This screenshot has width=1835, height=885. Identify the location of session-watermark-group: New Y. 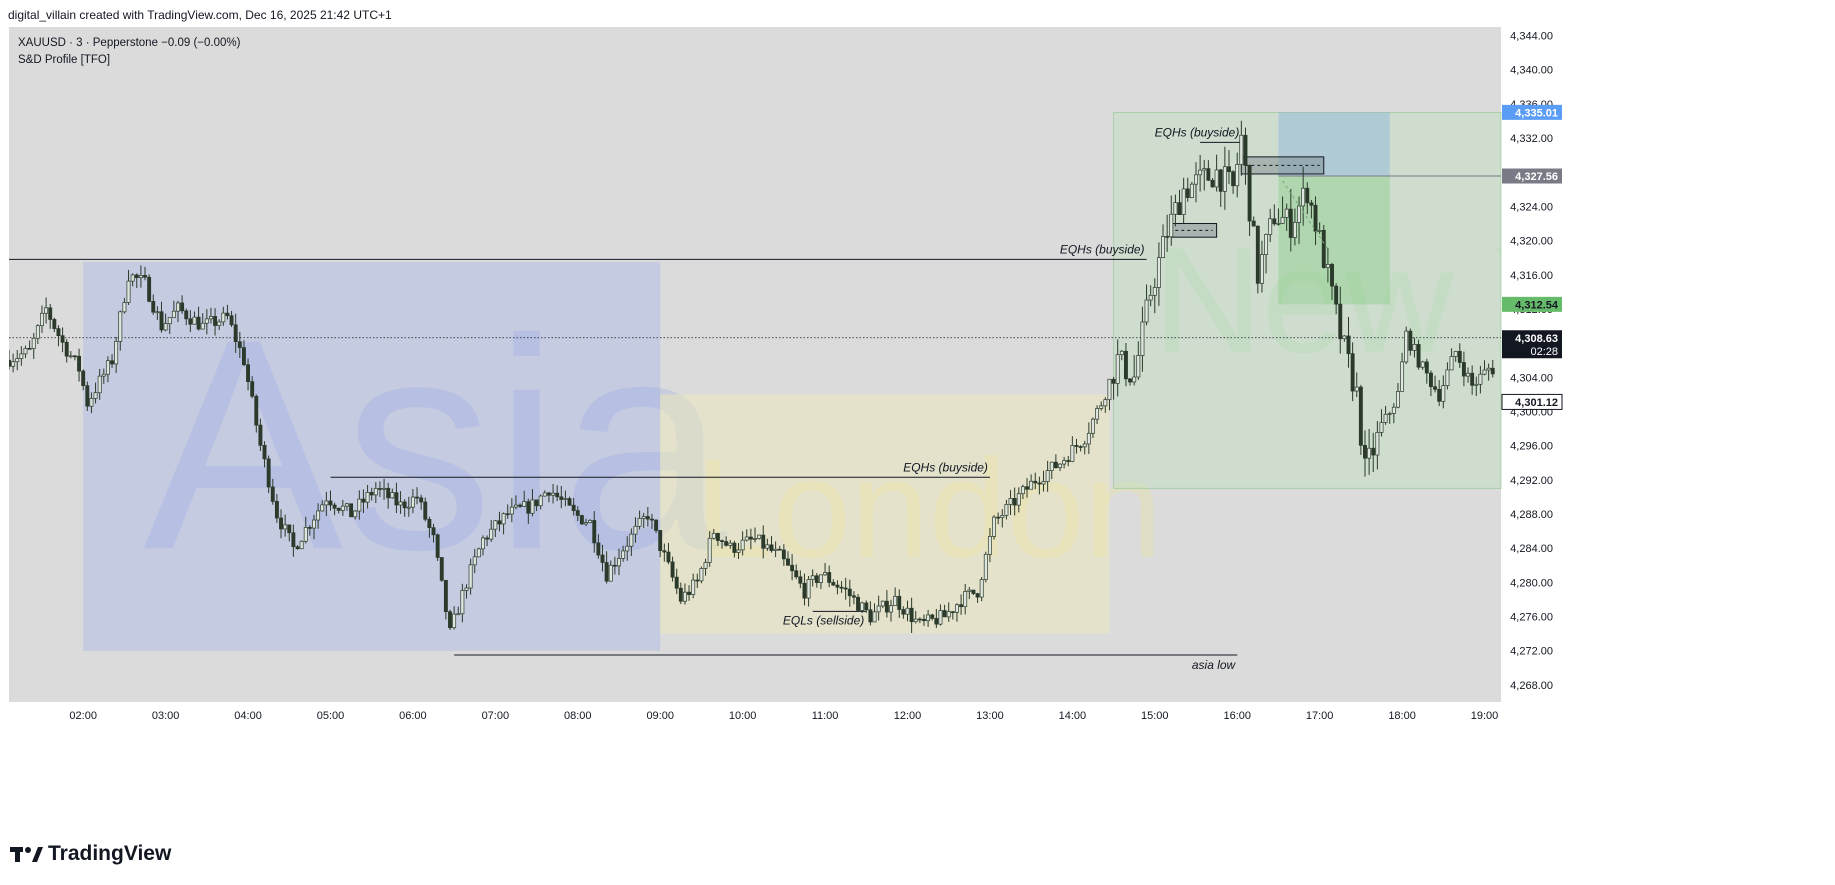
(1327, 300).